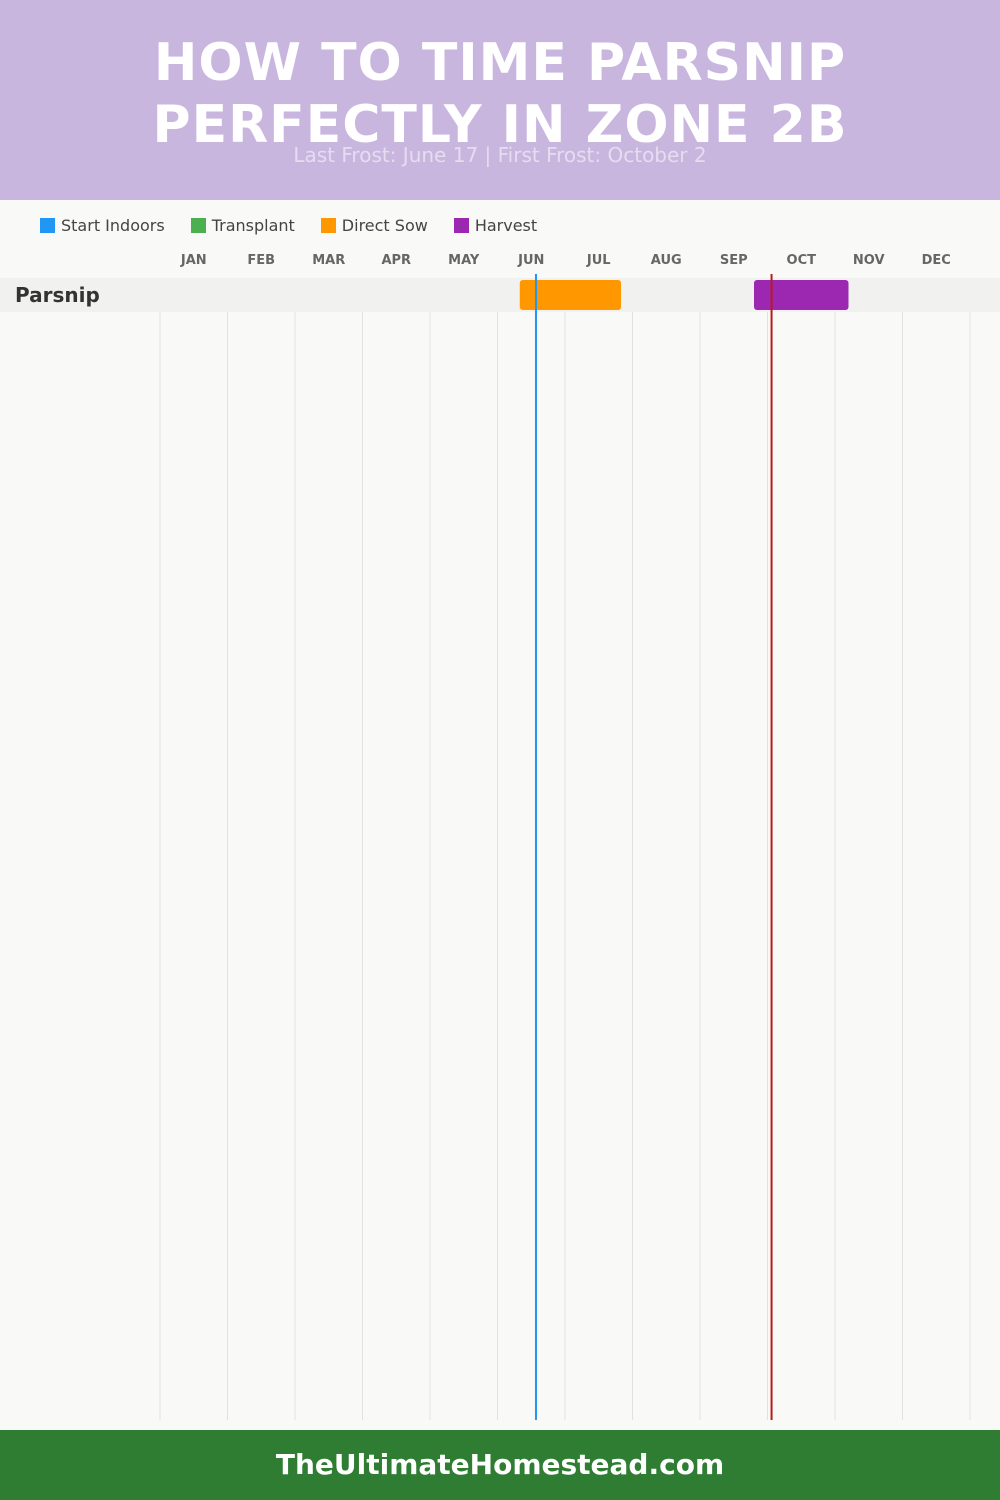 This screenshot has height=1500, width=1000. Describe the element at coordinates (530, 260) in the screenshot. I see `month-label: JUN` at that location.